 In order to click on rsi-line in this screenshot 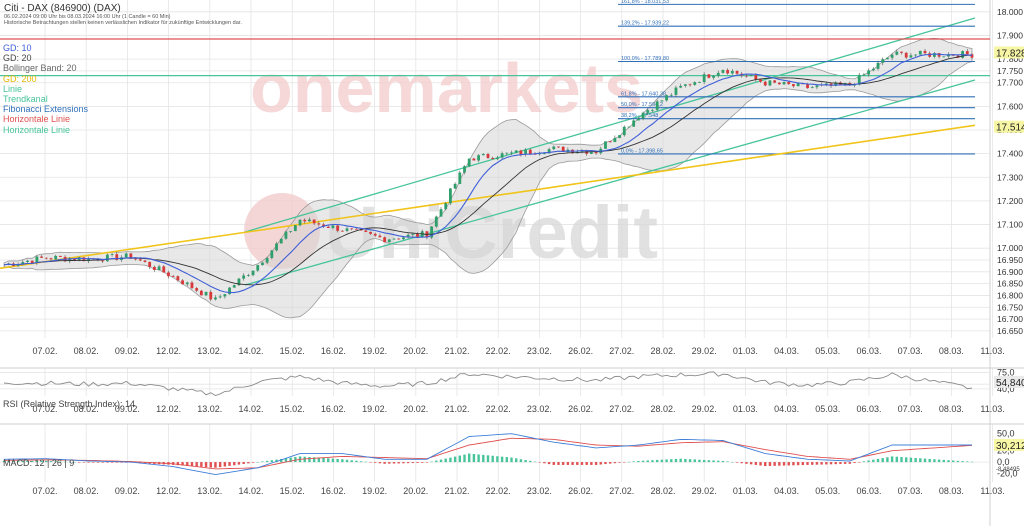, I will do `click(488, 383)`.